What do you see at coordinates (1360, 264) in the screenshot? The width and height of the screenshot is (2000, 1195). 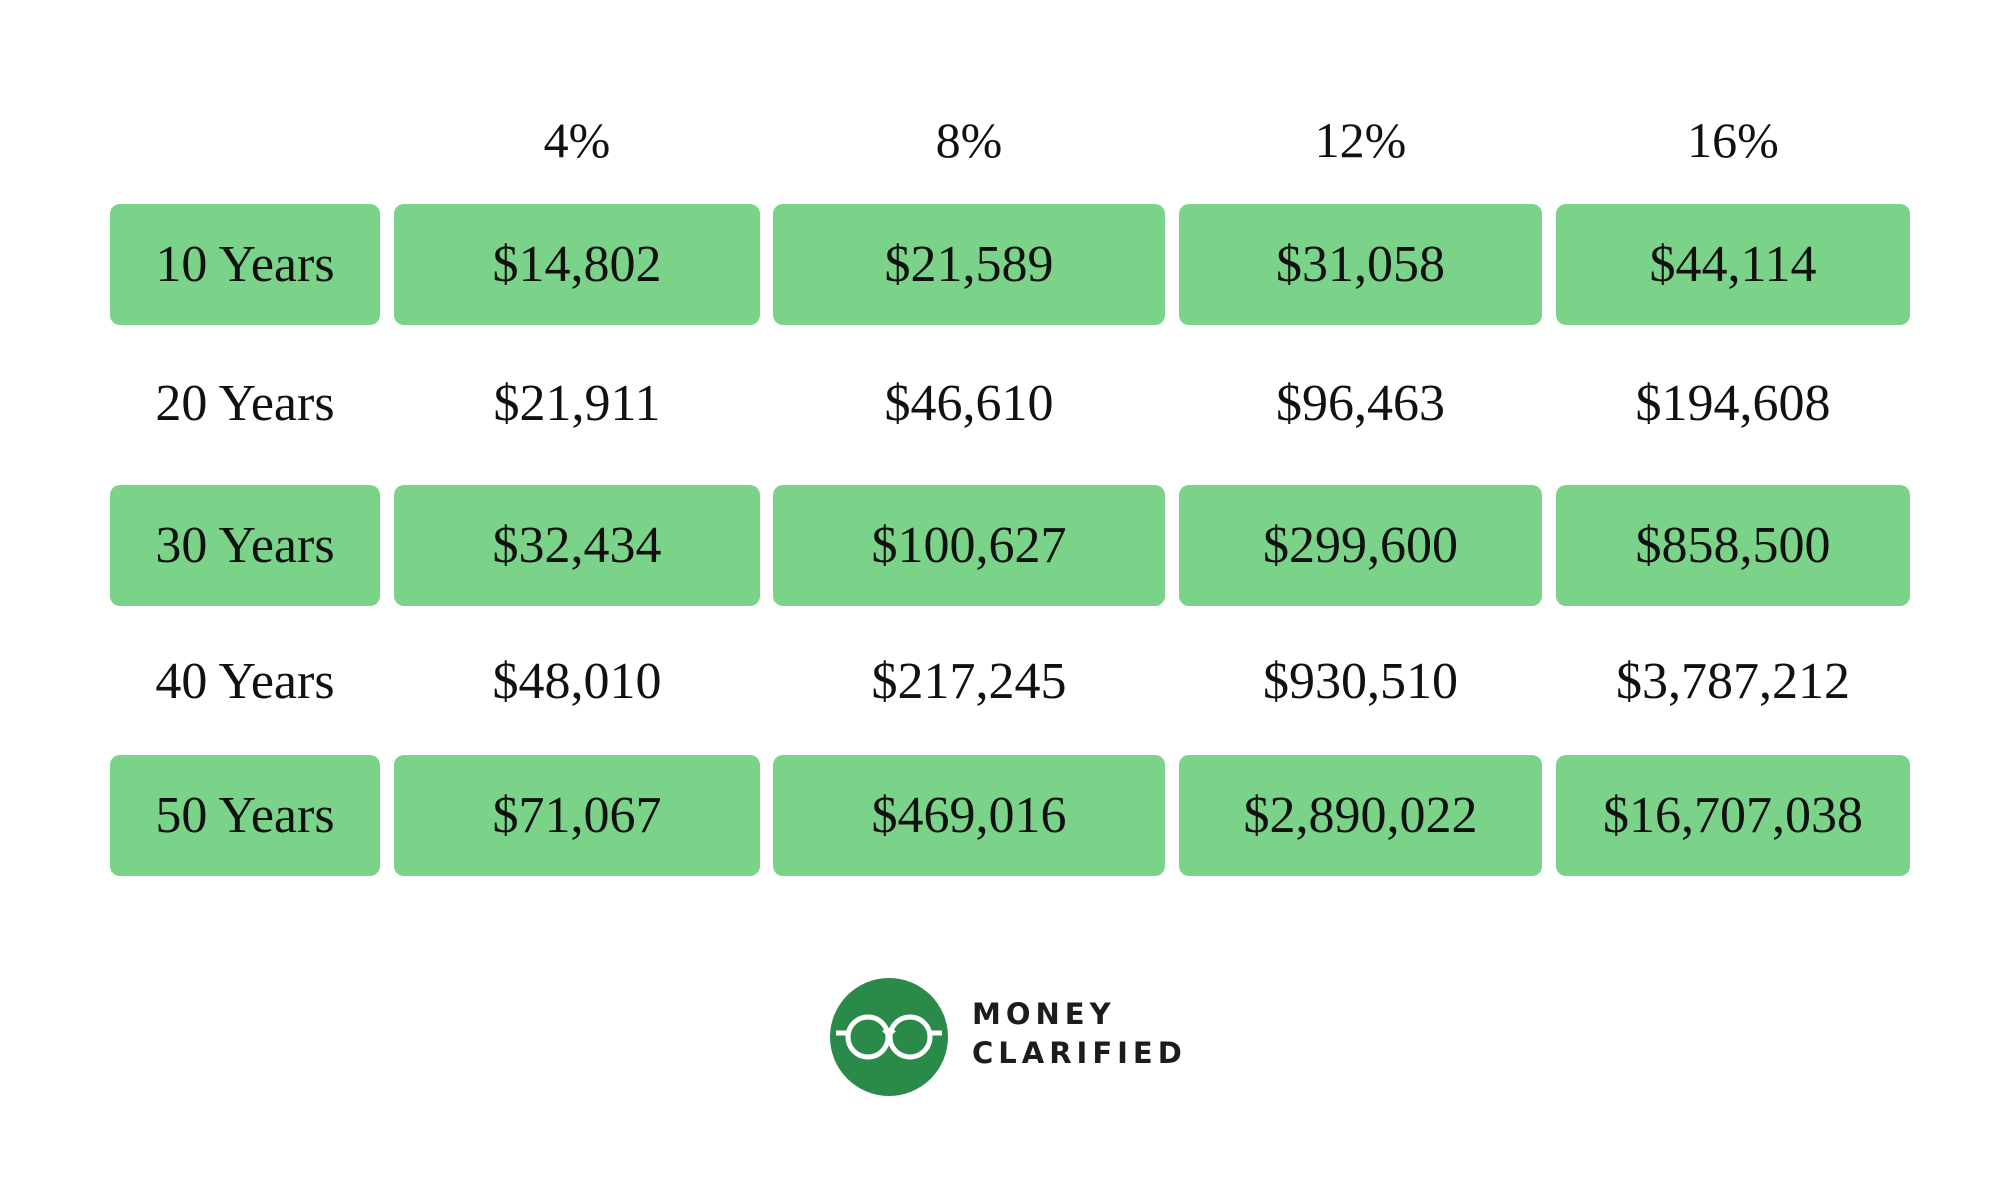 I see `value-cell: $31,058` at bounding box center [1360, 264].